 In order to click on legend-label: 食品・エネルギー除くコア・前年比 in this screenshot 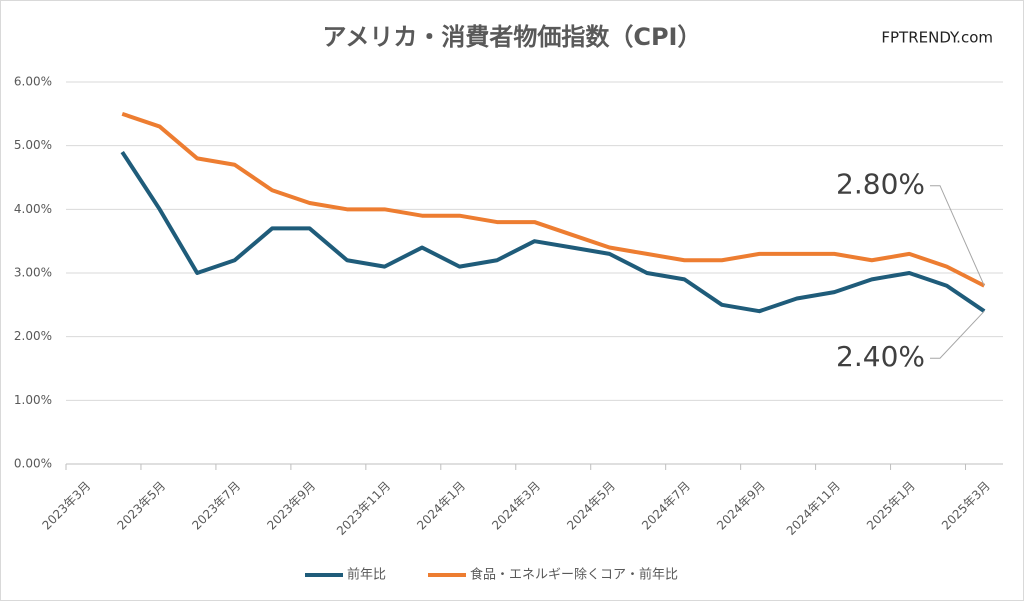, I will do `click(574, 575)`.